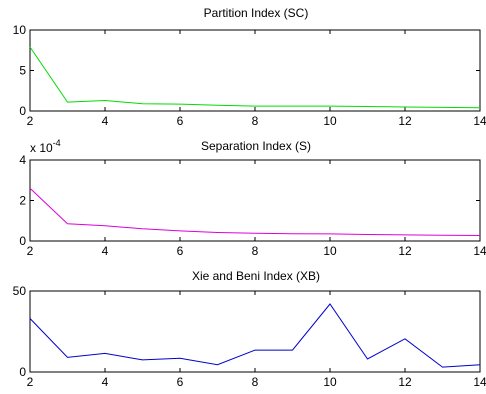 Image resolution: width=486 pixels, height=394 pixels. What do you see at coordinates (41, 148) in the screenshot?
I see `scale-base: x 10` at bounding box center [41, 148].